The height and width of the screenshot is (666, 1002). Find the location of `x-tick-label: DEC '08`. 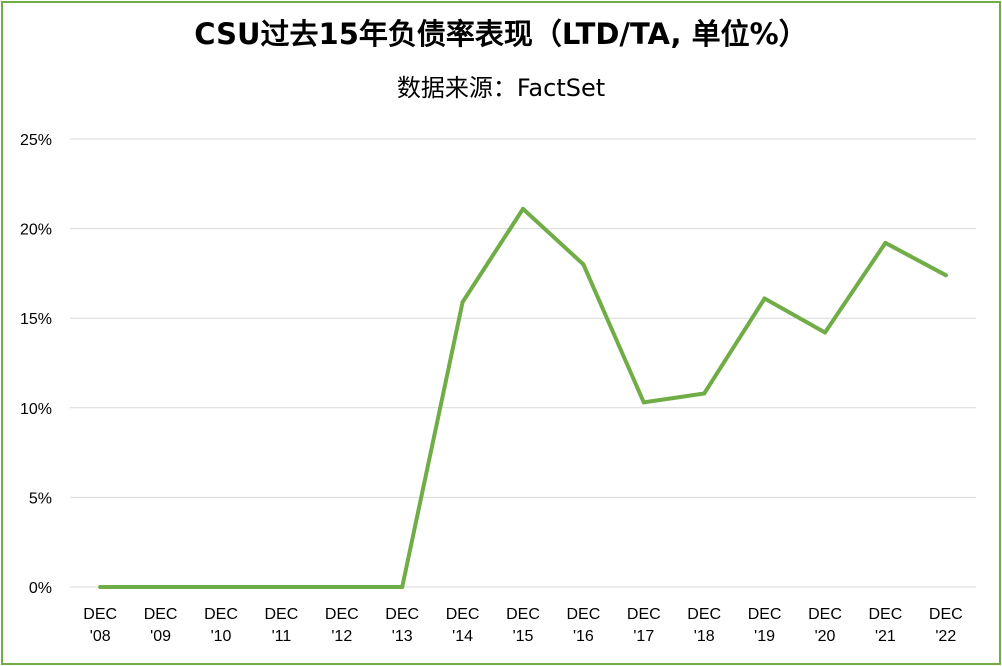

x-tick-label: DEC '08 is located at coordinates (100, 625).